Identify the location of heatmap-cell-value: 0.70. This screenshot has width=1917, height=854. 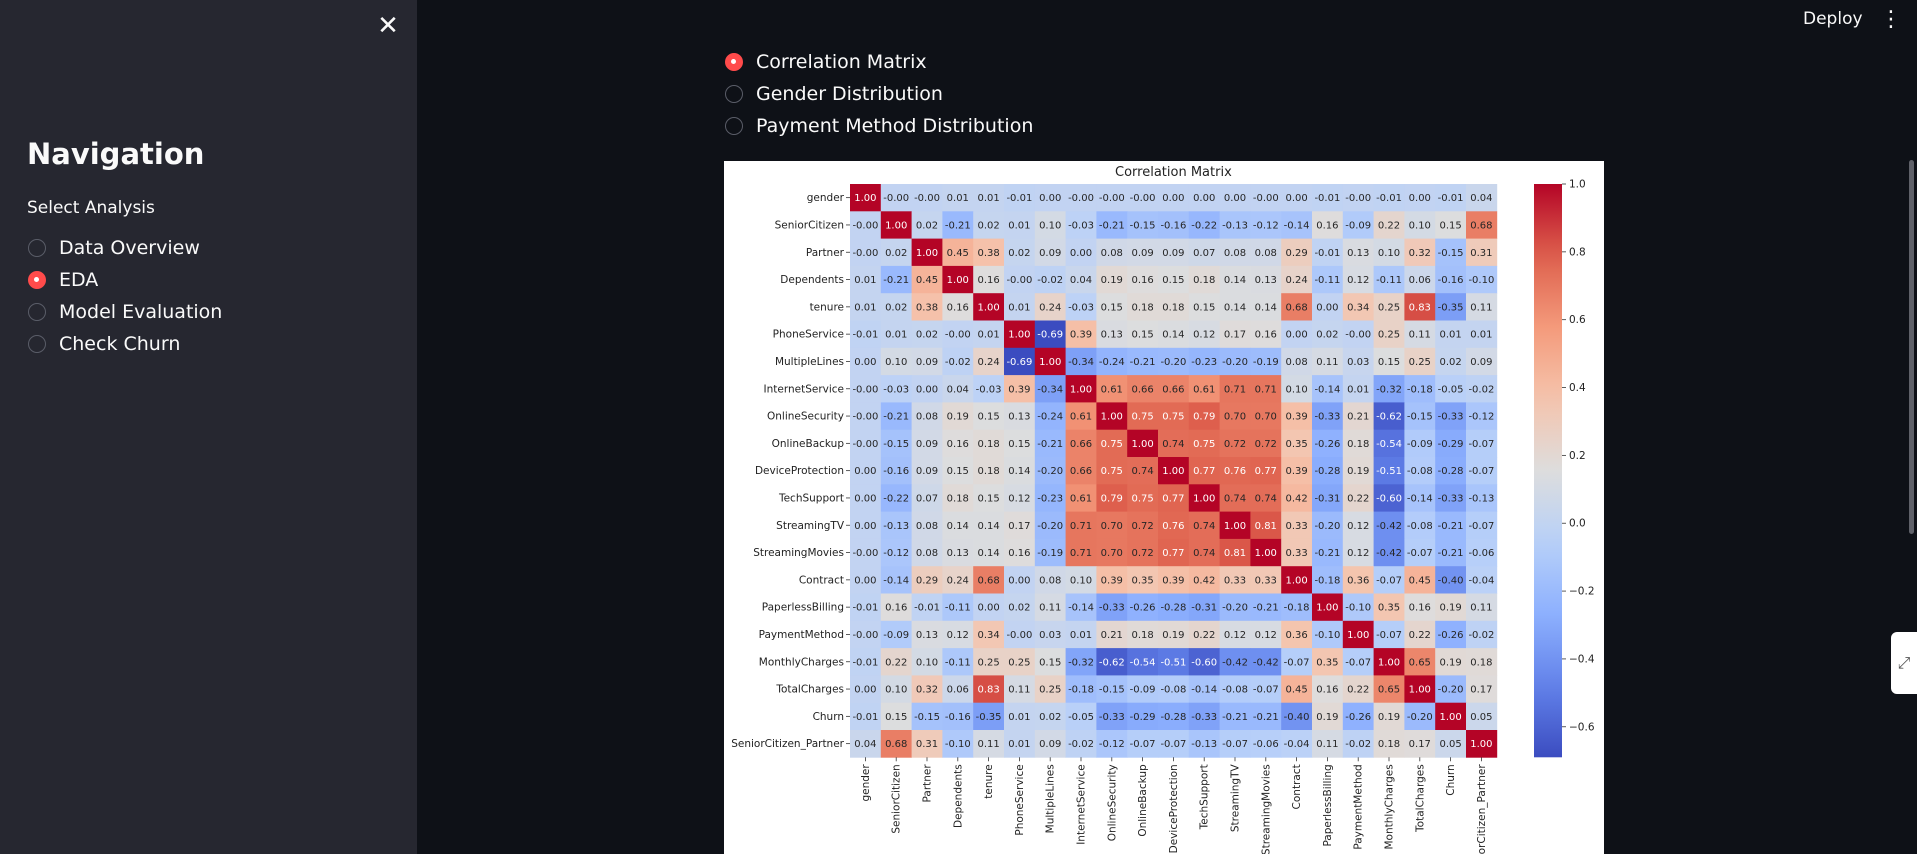
(1235, 417).